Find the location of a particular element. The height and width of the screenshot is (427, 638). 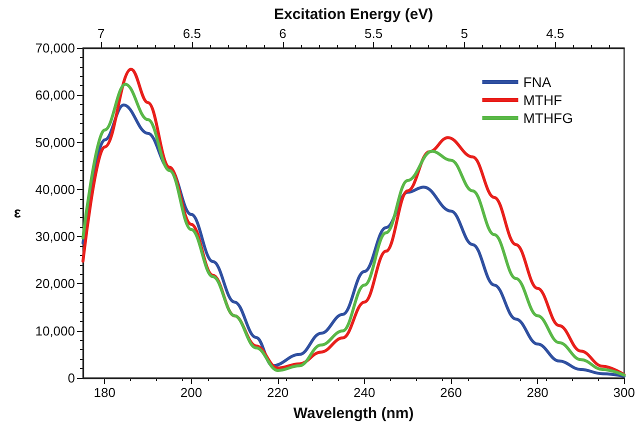

x-tick-label: 220 is located at coordinates (277, 392).